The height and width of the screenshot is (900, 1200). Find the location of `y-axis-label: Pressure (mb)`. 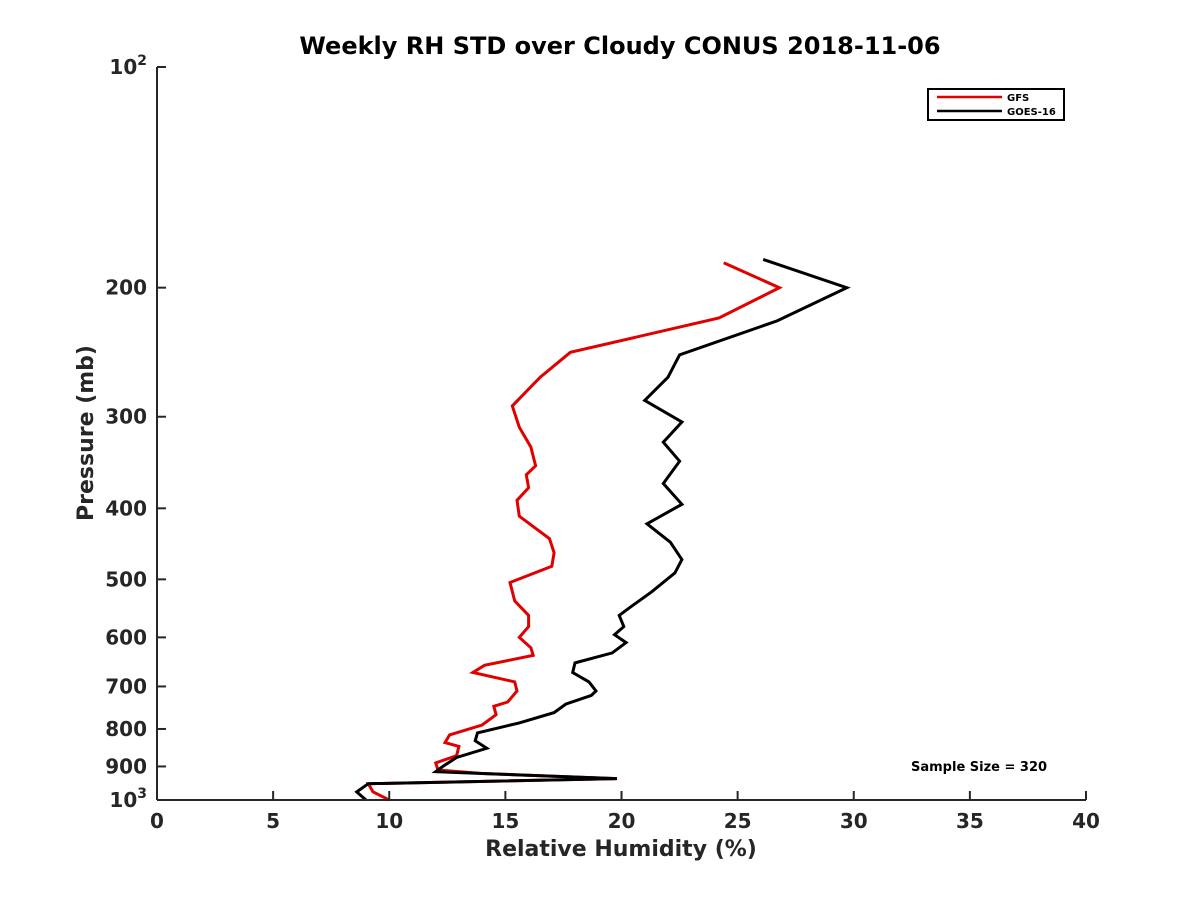

y-axis-label: Pressure (mb) is located at coordinates (86, 433).